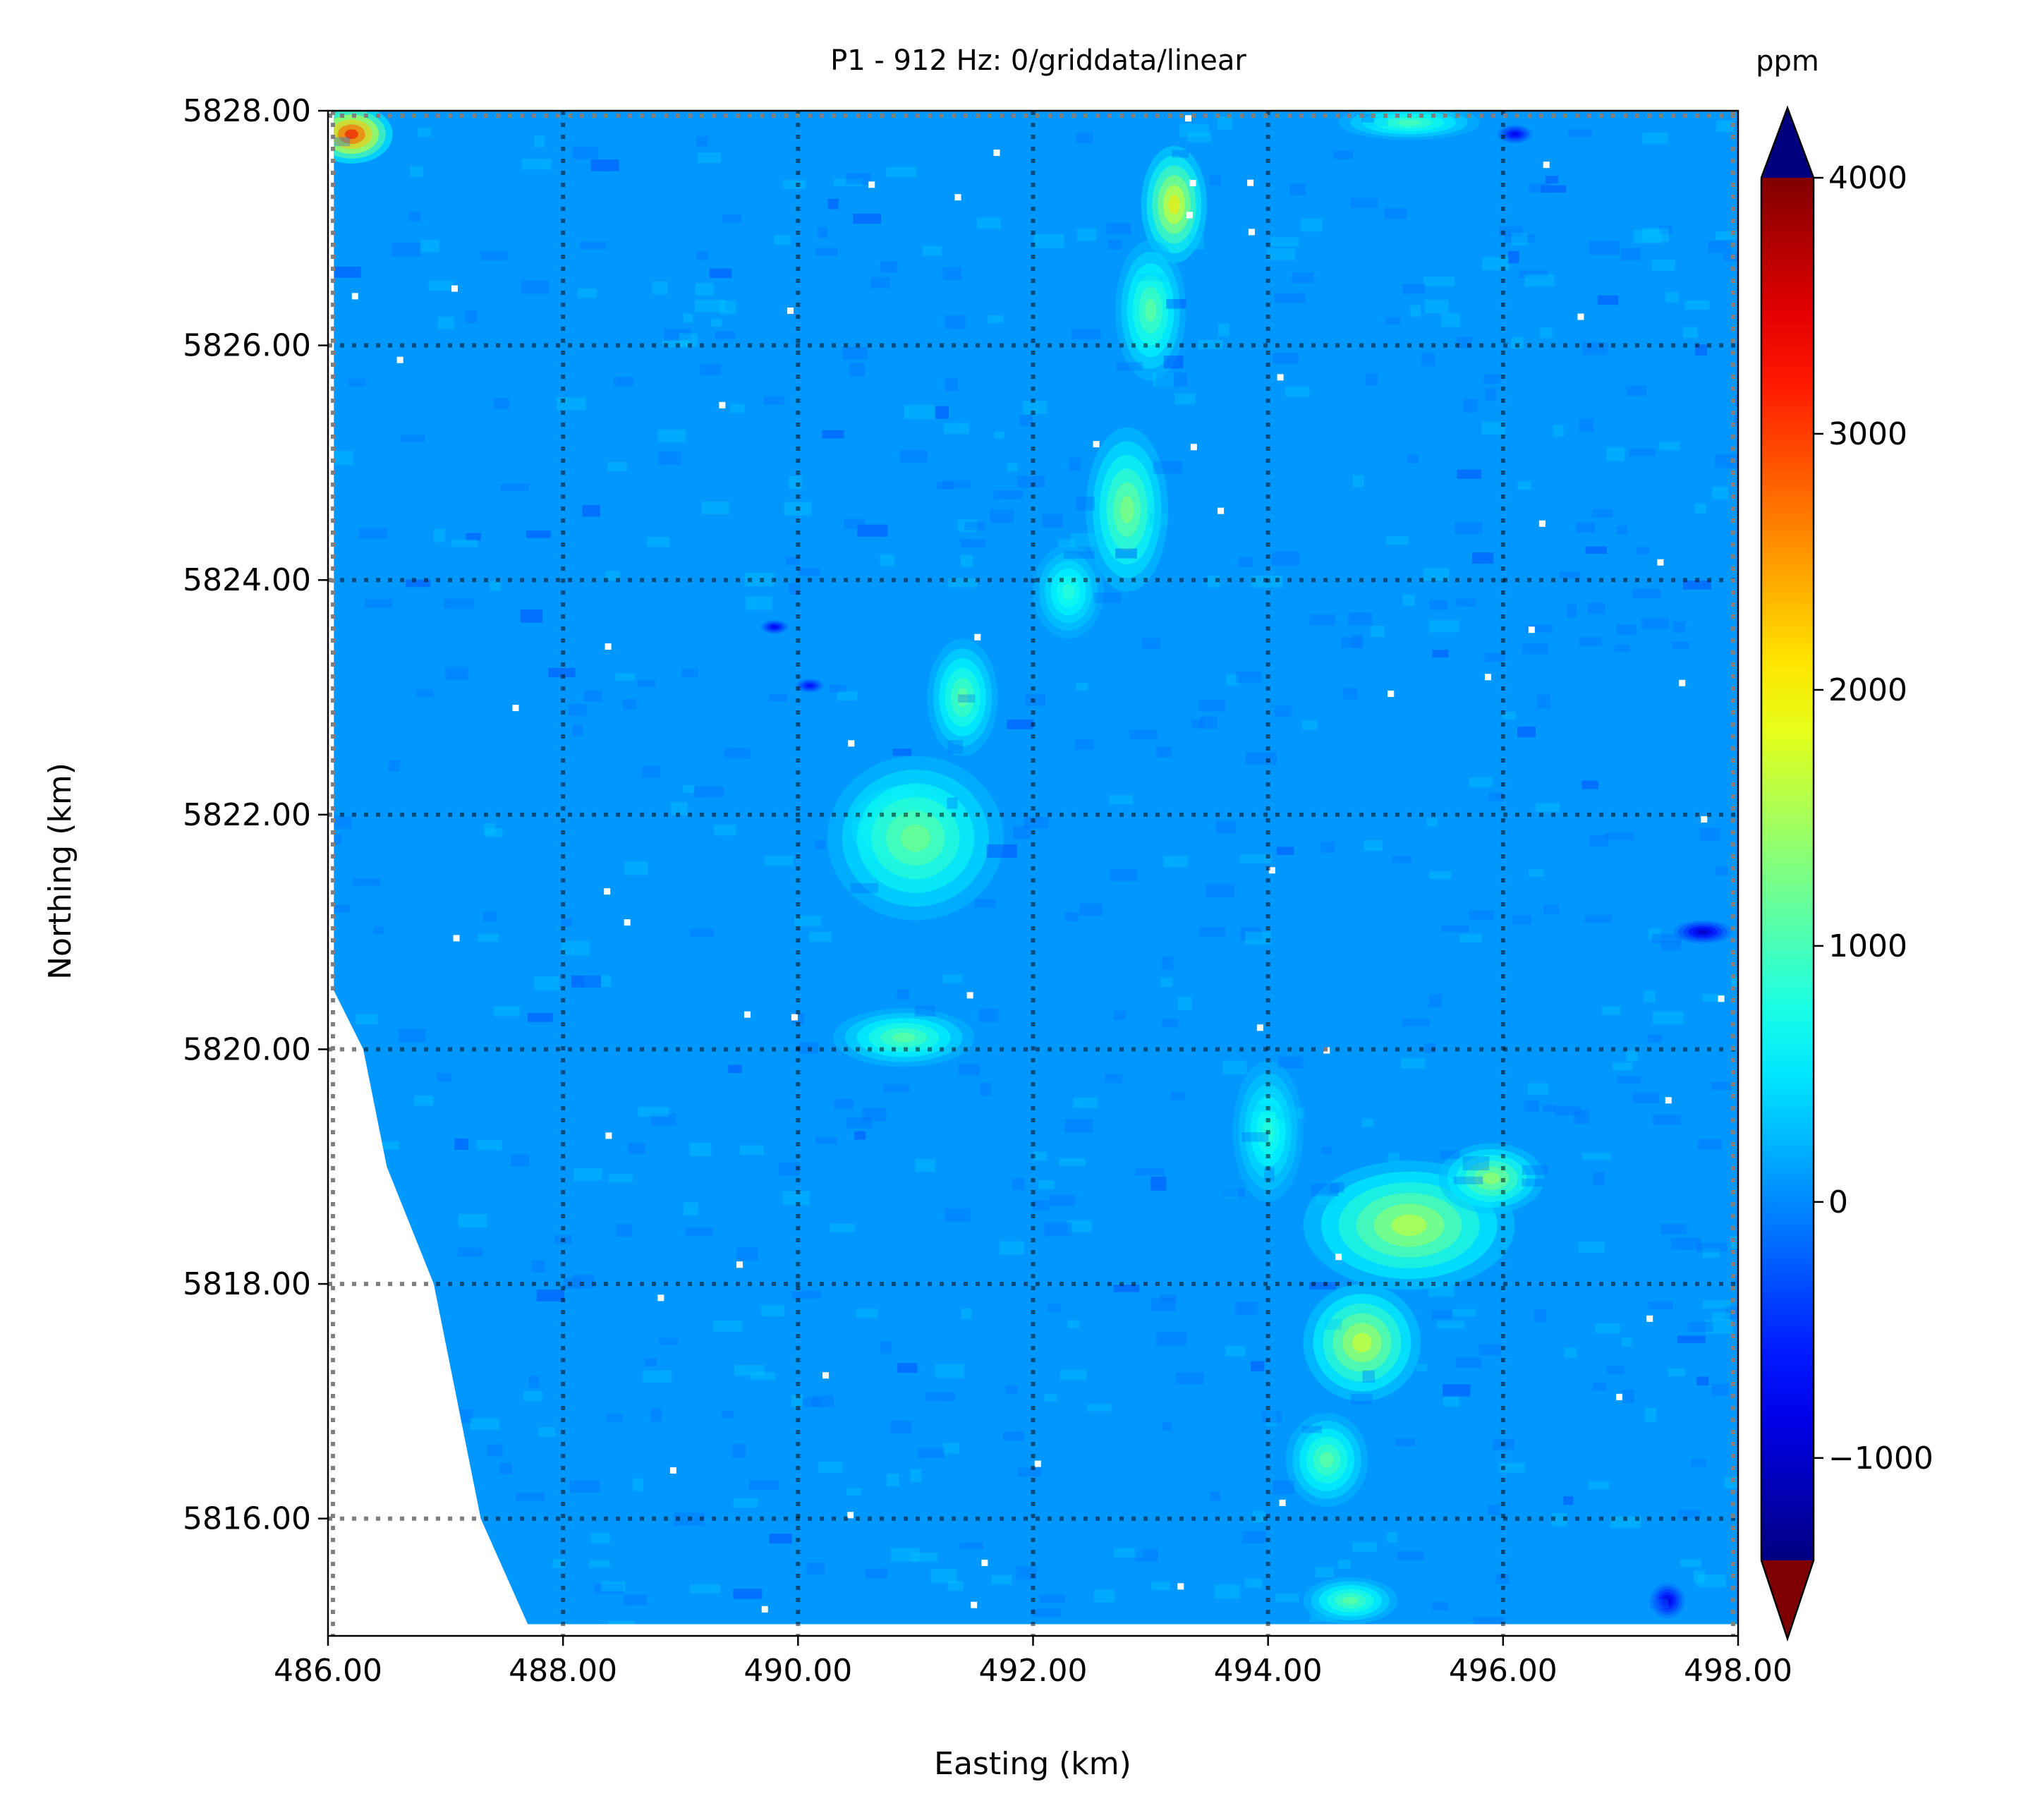  What do you see at coordinates (247, 1284) in the screenshot?
I see `y-tick-label: 5818.00` at bounding box center [247, 1284].